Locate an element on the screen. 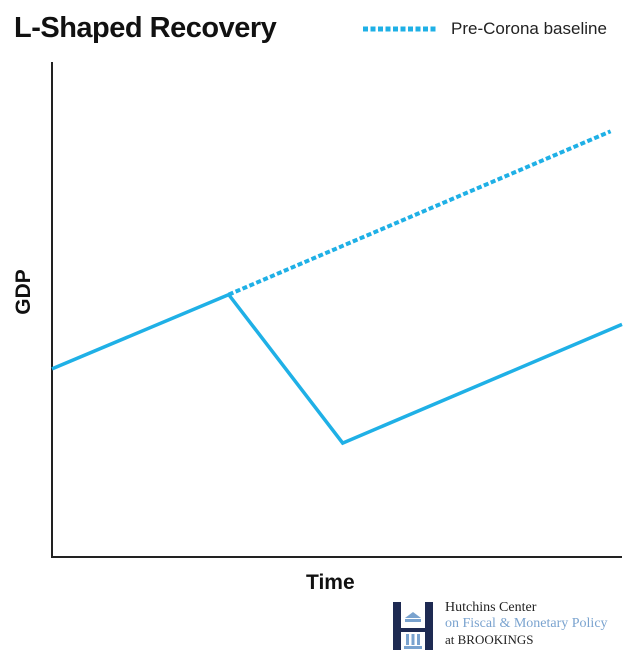  legend: Pre-Corona baseline is located at coordinates (485, 29).